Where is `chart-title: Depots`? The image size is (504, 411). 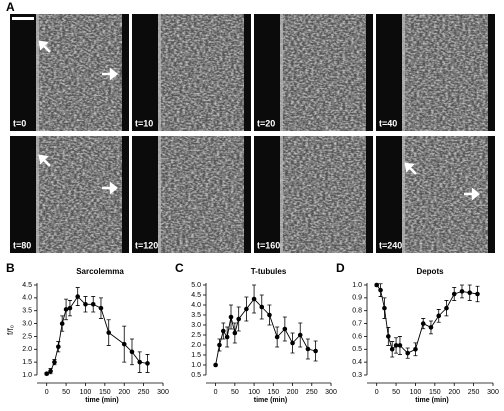
chart-title: Depots is located at coordinates (430, 271).